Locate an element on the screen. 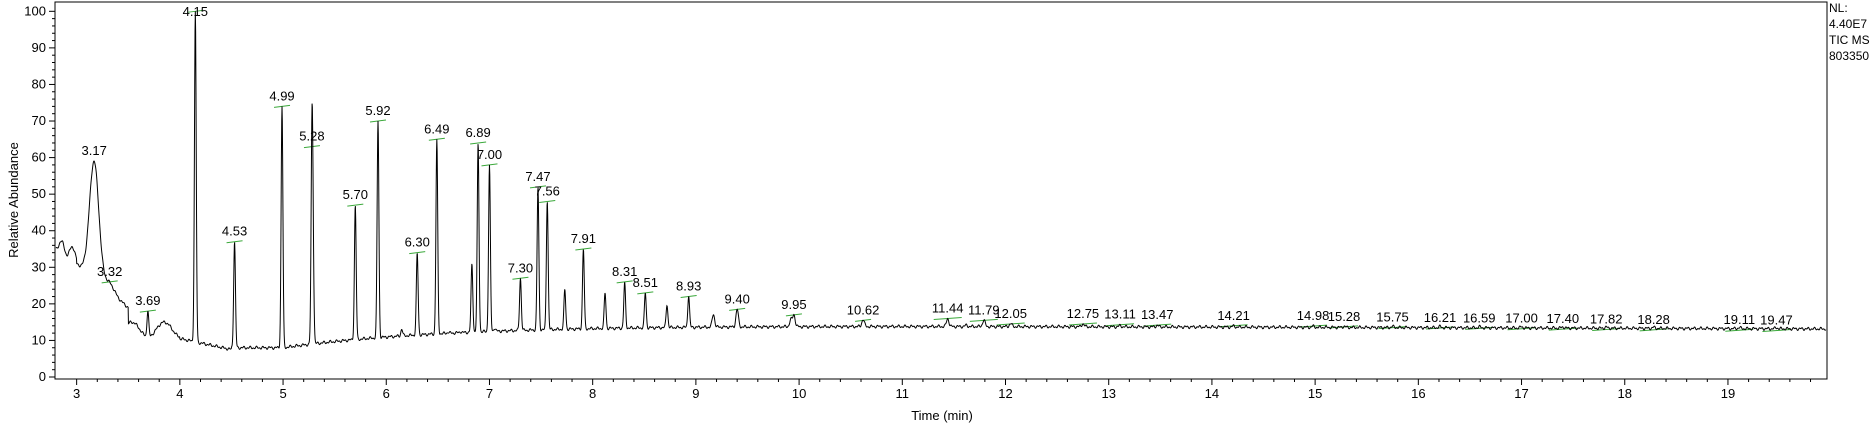 Image resolution: width=1876 pixels, height=427 pixels. y-tick-label: 20 is located at coordinates (39, 303).